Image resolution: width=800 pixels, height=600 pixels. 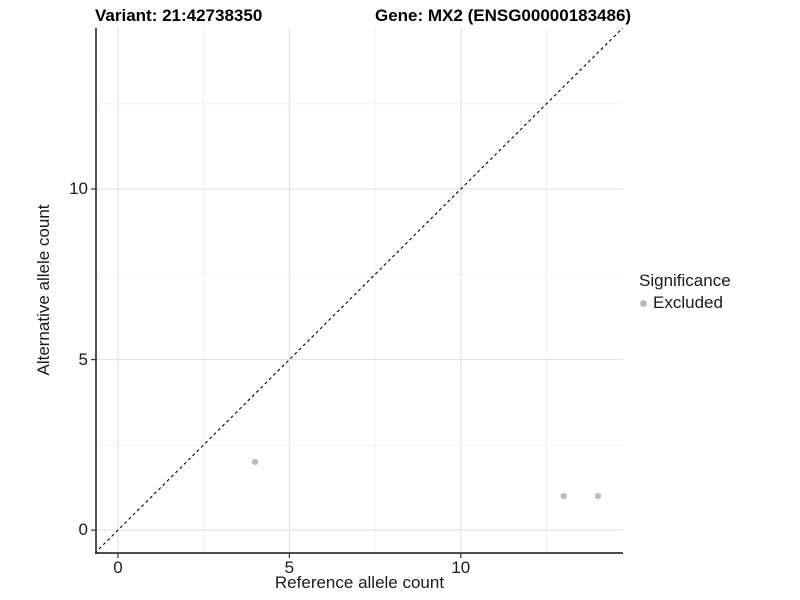 I want to click on y-tick-label: 0, so click(x=83, y=530).